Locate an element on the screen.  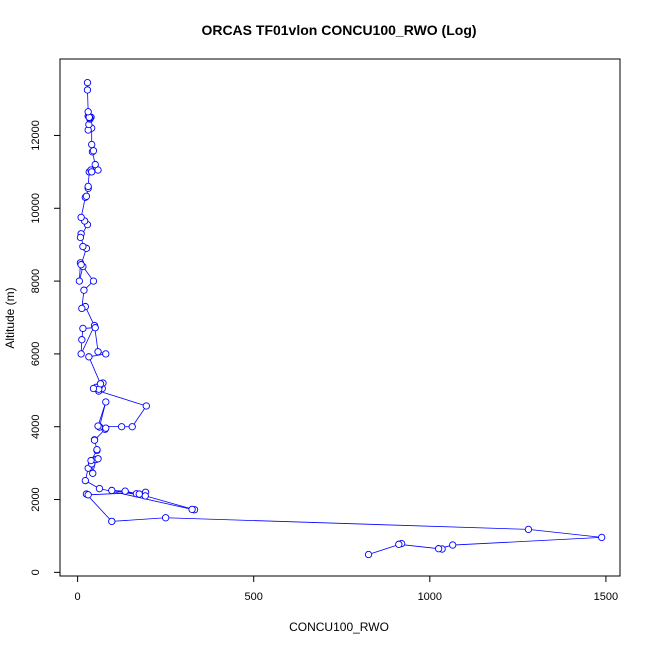
y-axis-label: Altitude (m) is located at coordinates (10, 317).